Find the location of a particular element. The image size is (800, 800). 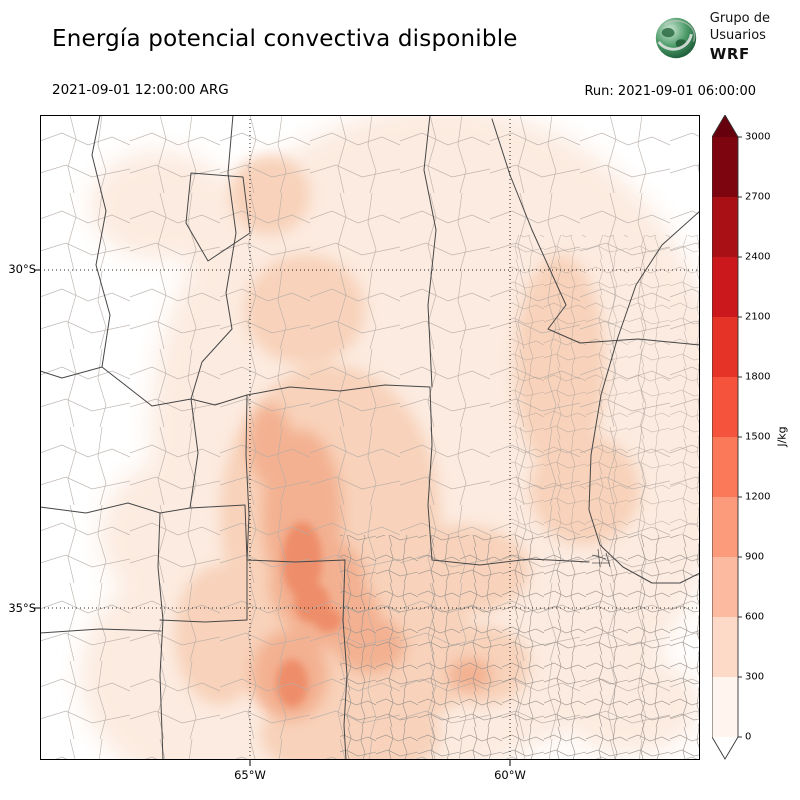

cbar-tick-2400: 2400 is located at coordinates (757, 257).